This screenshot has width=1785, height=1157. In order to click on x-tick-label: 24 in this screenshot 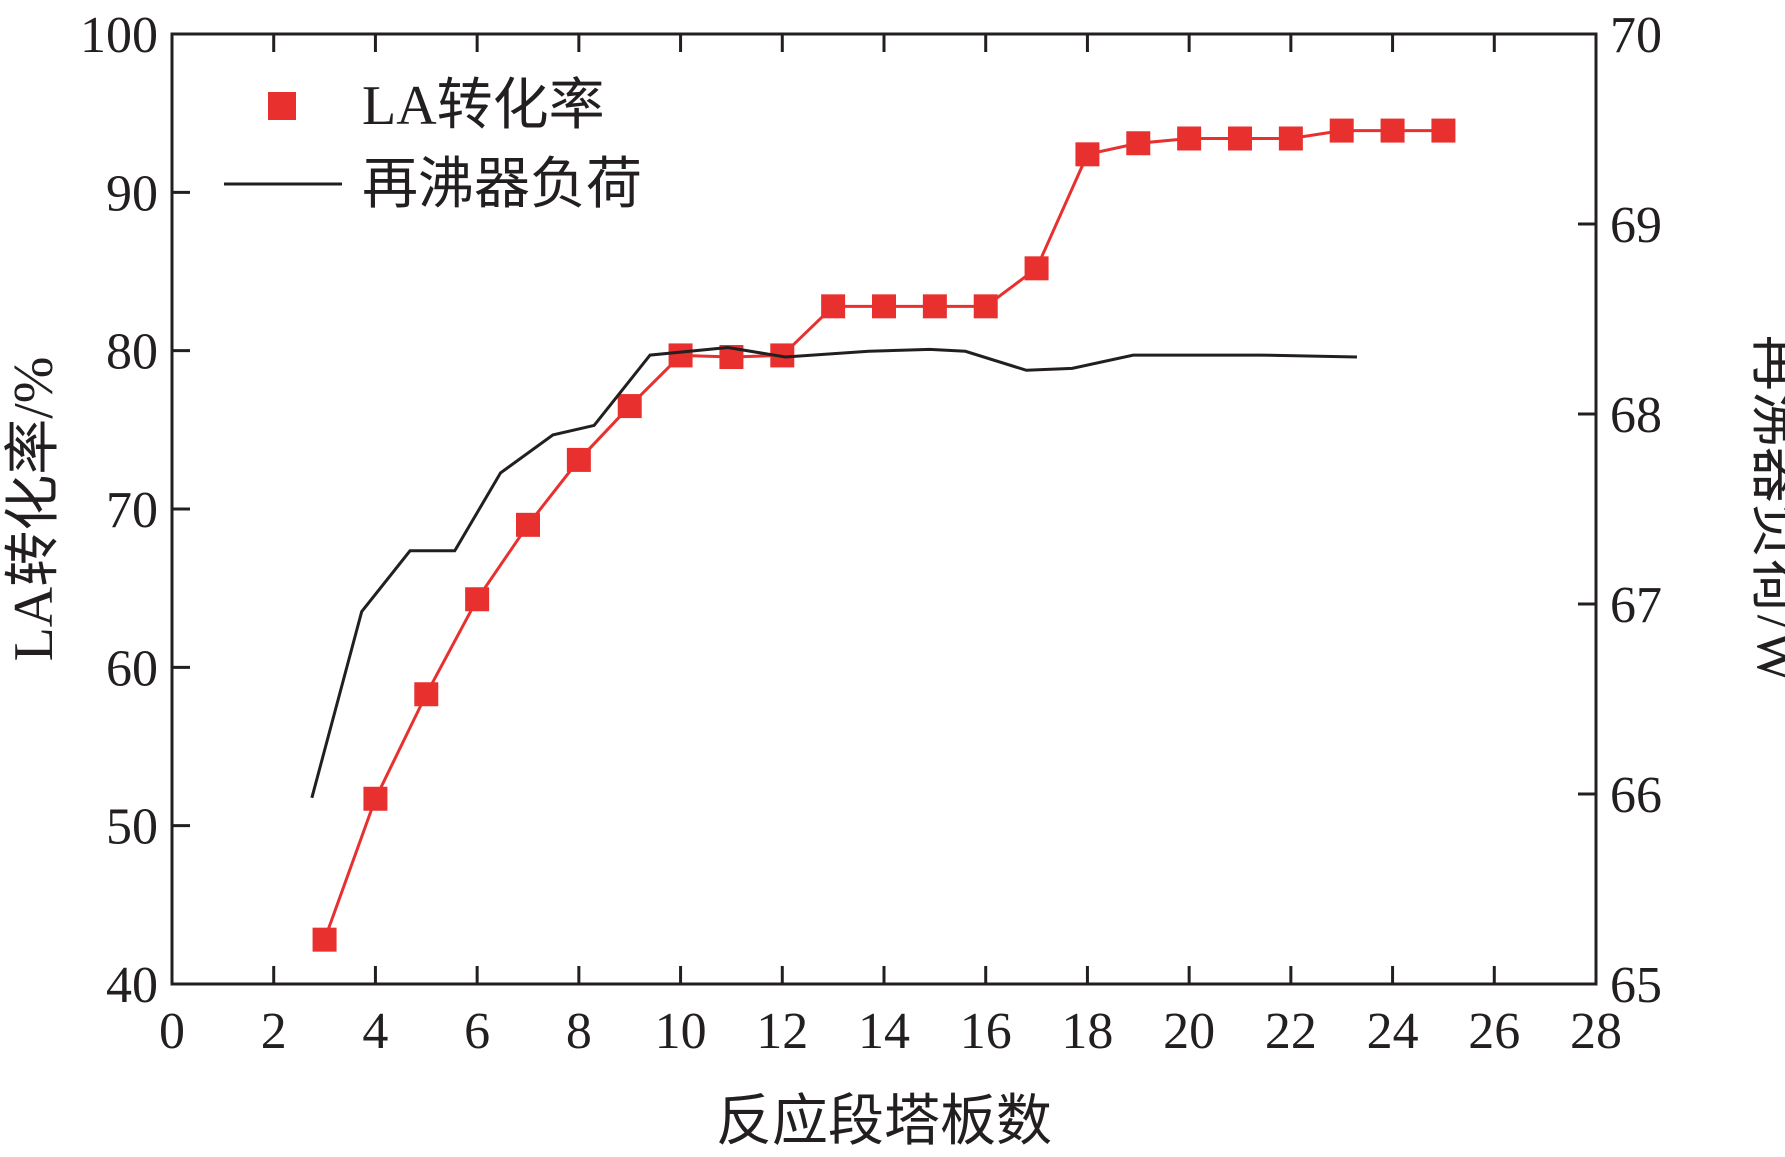, I will do `click(1393, 1031)`.